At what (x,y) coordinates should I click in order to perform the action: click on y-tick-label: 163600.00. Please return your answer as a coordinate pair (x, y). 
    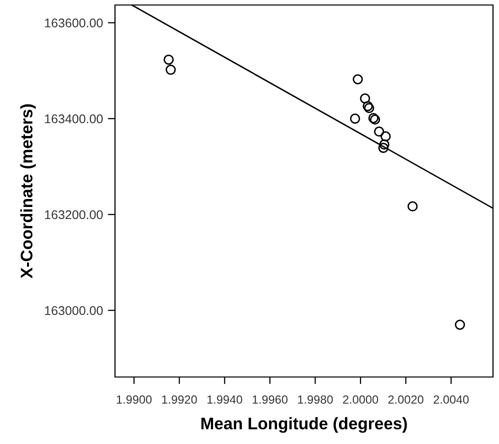
    Looking at the image, I should click on (74, 23).